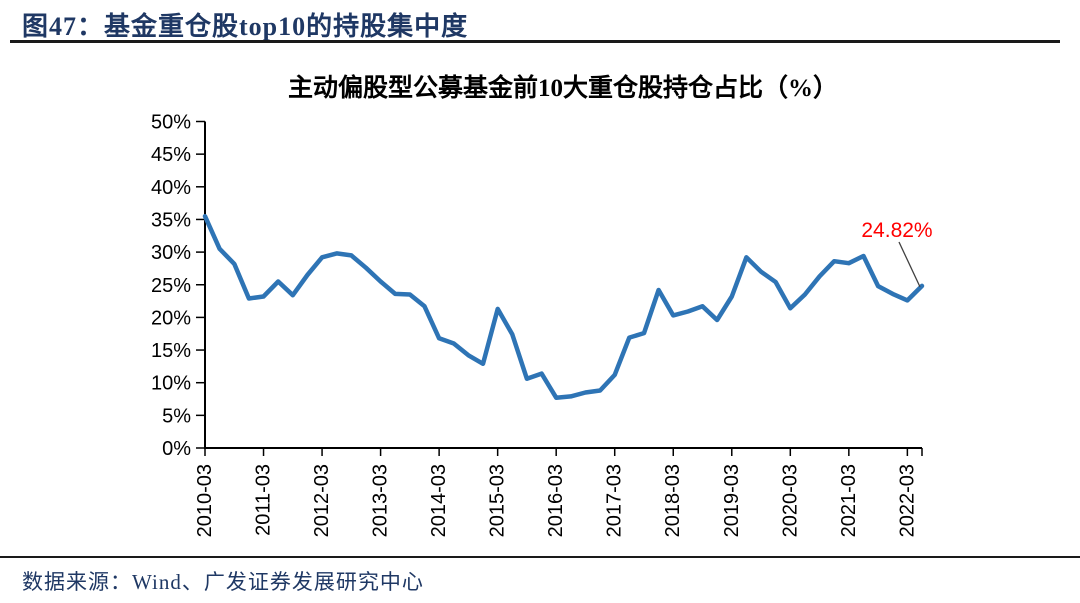 The image size is (1080, 603). I want to click on y-tick-label: 25%, so click(171, 286).